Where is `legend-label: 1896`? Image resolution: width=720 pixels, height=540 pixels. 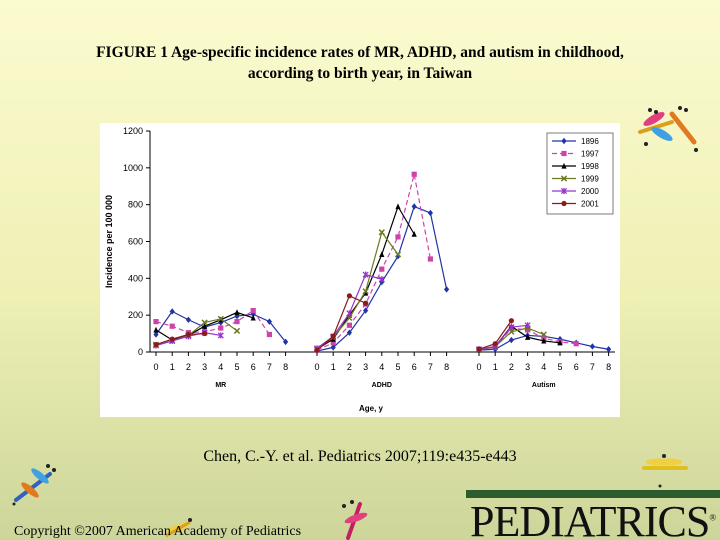
legend-label: 1896 is located at coordinates (590, 141).